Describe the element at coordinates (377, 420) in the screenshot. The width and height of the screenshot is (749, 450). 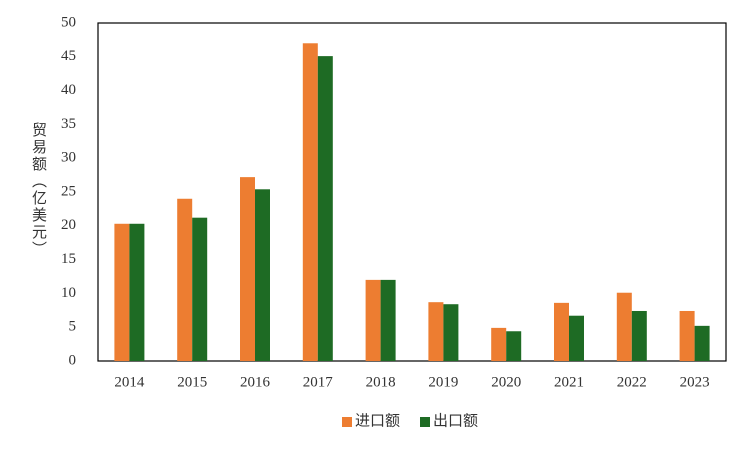
I see `legend-label: 进口额` at that location.